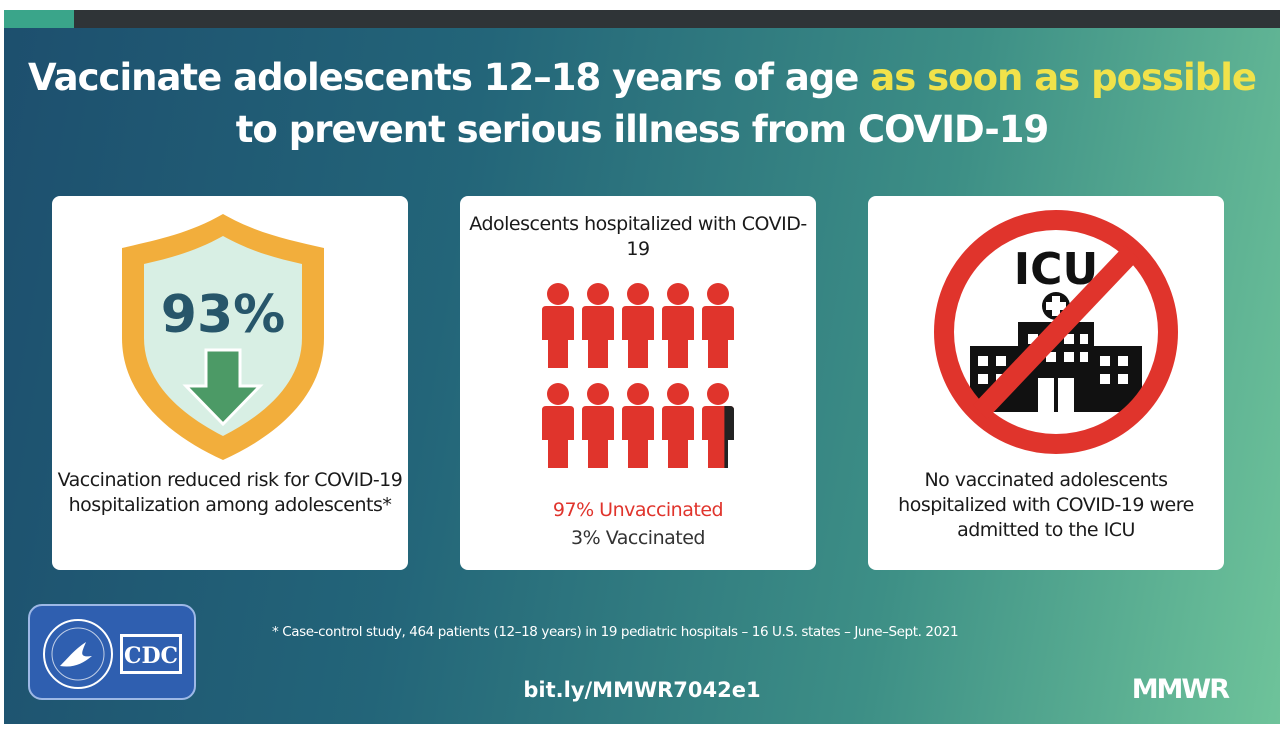 The width and height of the screenshot is (1284, 734). I want to click on headline-part1: Vaccinate adolescents 12–18 years of age, so click(449, 77).